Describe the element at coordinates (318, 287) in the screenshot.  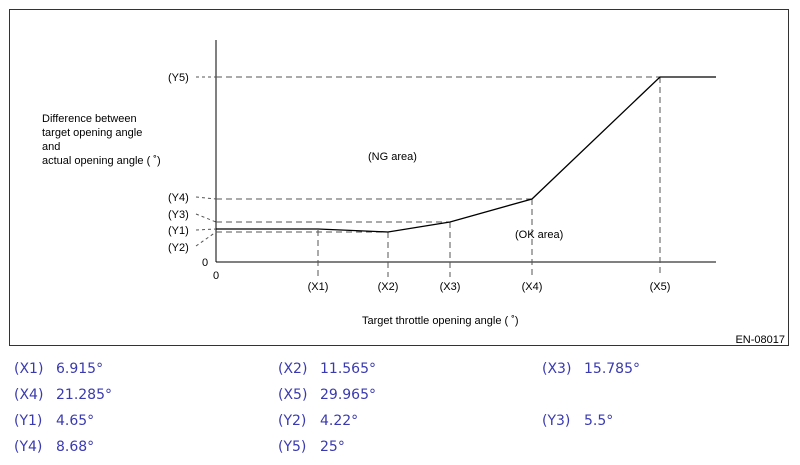
I see `x-tick-x1: (X1)` at that location.